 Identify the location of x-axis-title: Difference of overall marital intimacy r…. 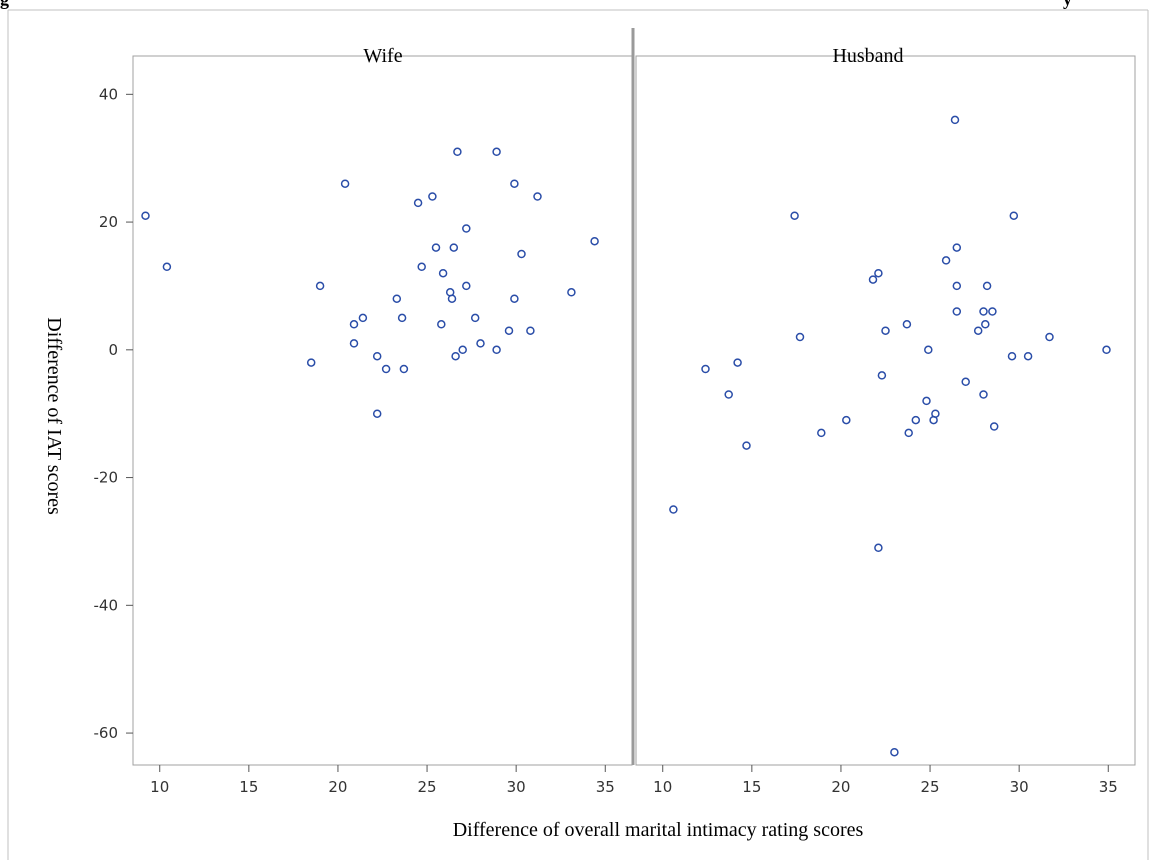
(658, 830).